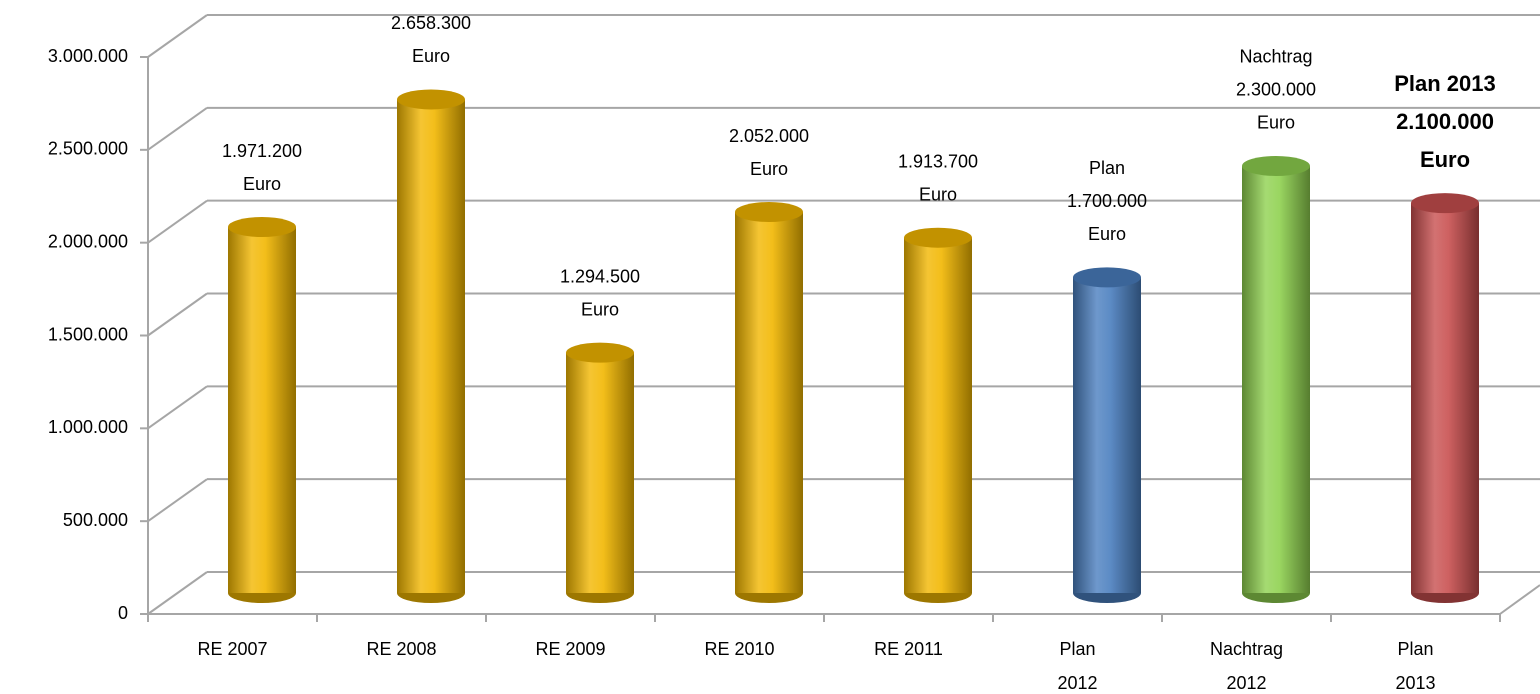 The width and height of the screenshot is (1540, 694). I want to click on value-label: Plan, so click(1107, 168).